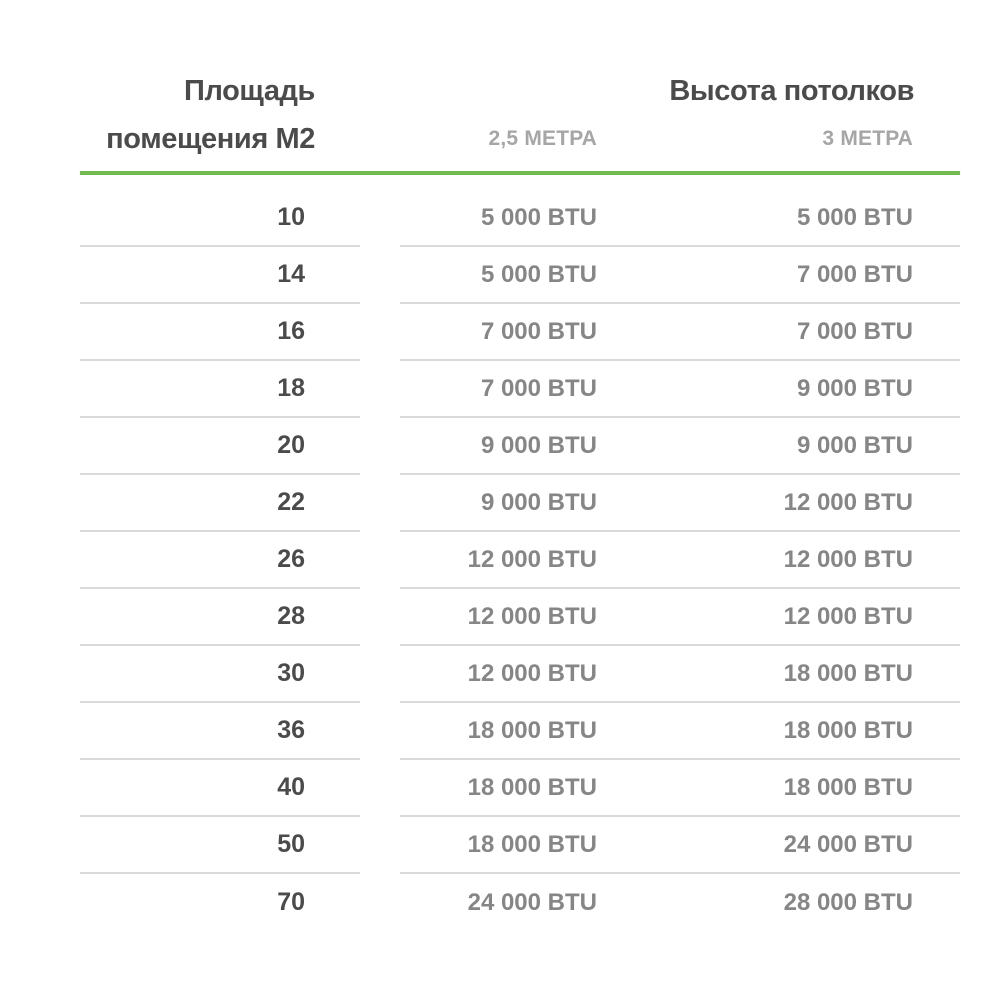 This screenshot has width=1000, height=1000. I want to click on btu-cells: 18 000 BTU 24 000 BTU, so click(680, 845).